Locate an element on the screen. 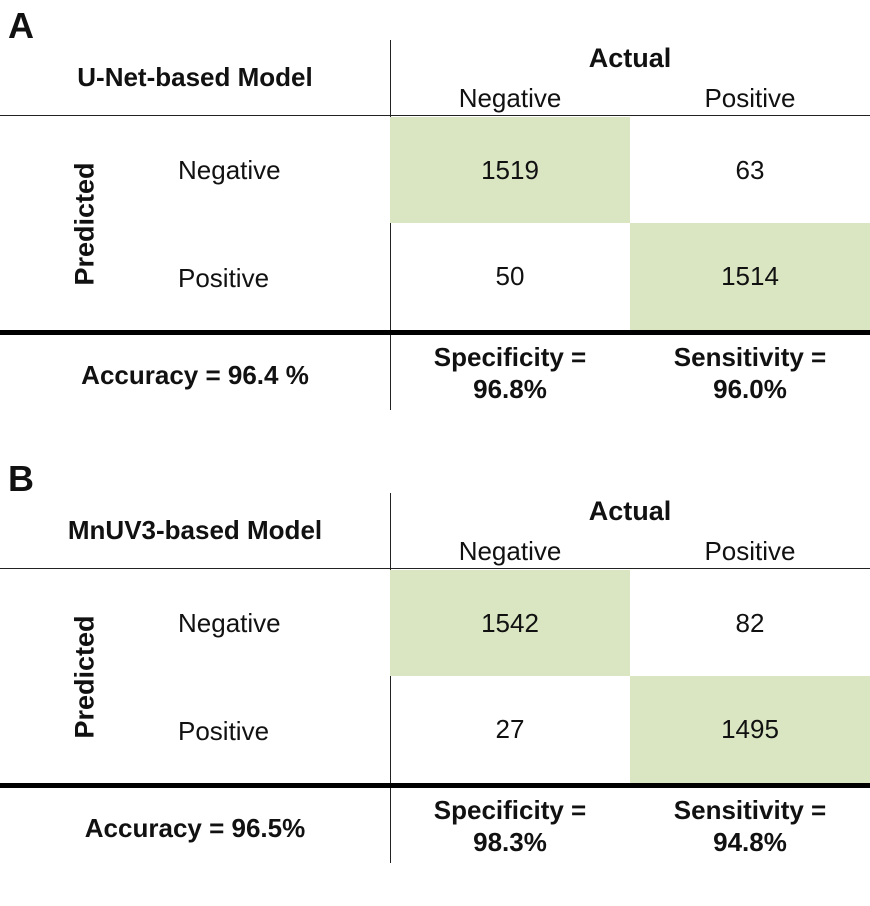 The image size is (870, 906). specificity-value: 98.3% is located at coordinates (510, 841).